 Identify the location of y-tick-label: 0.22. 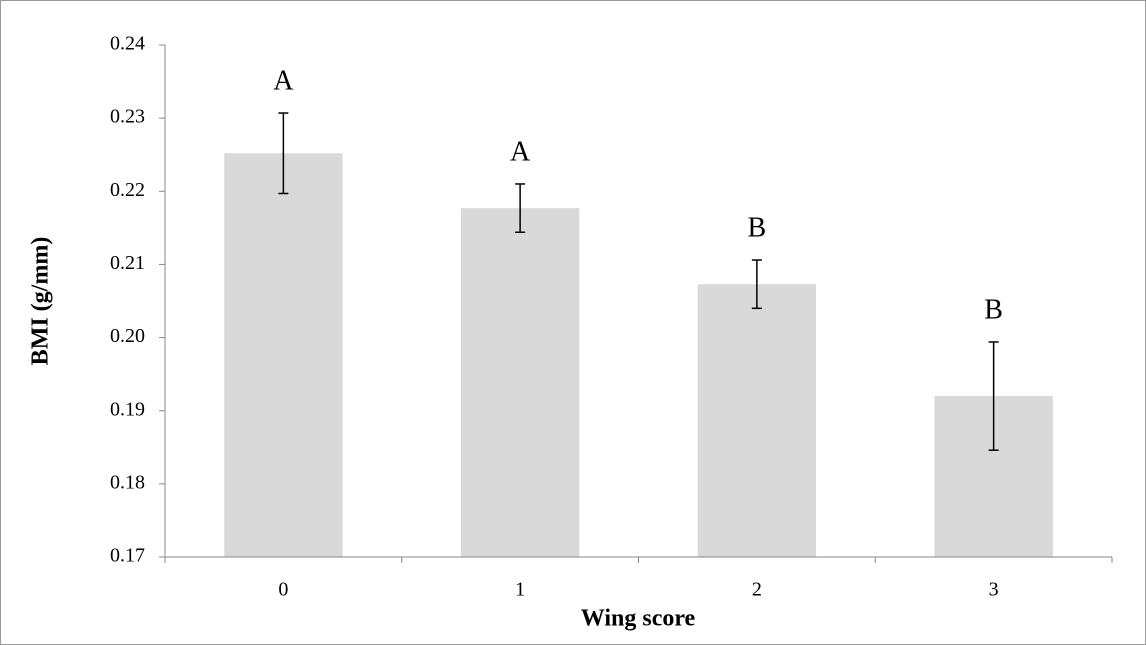
(127, 190).